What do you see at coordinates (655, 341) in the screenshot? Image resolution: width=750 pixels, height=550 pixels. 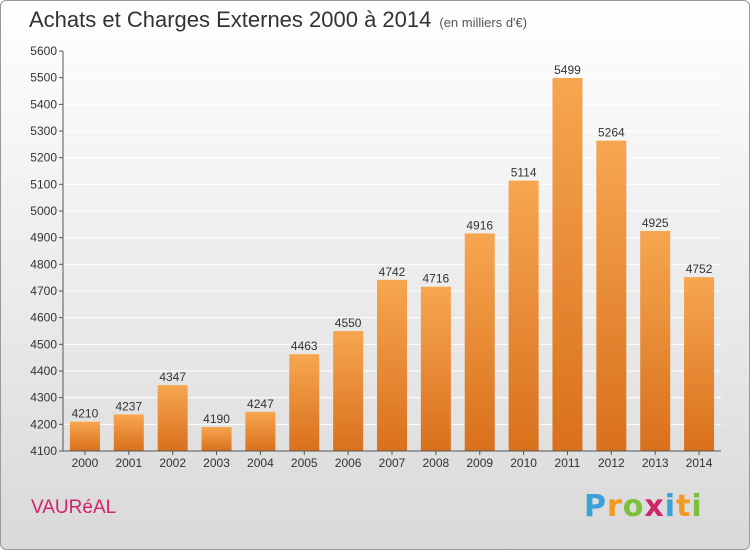 I see `bar-2013` at bounding box center [655, 341].